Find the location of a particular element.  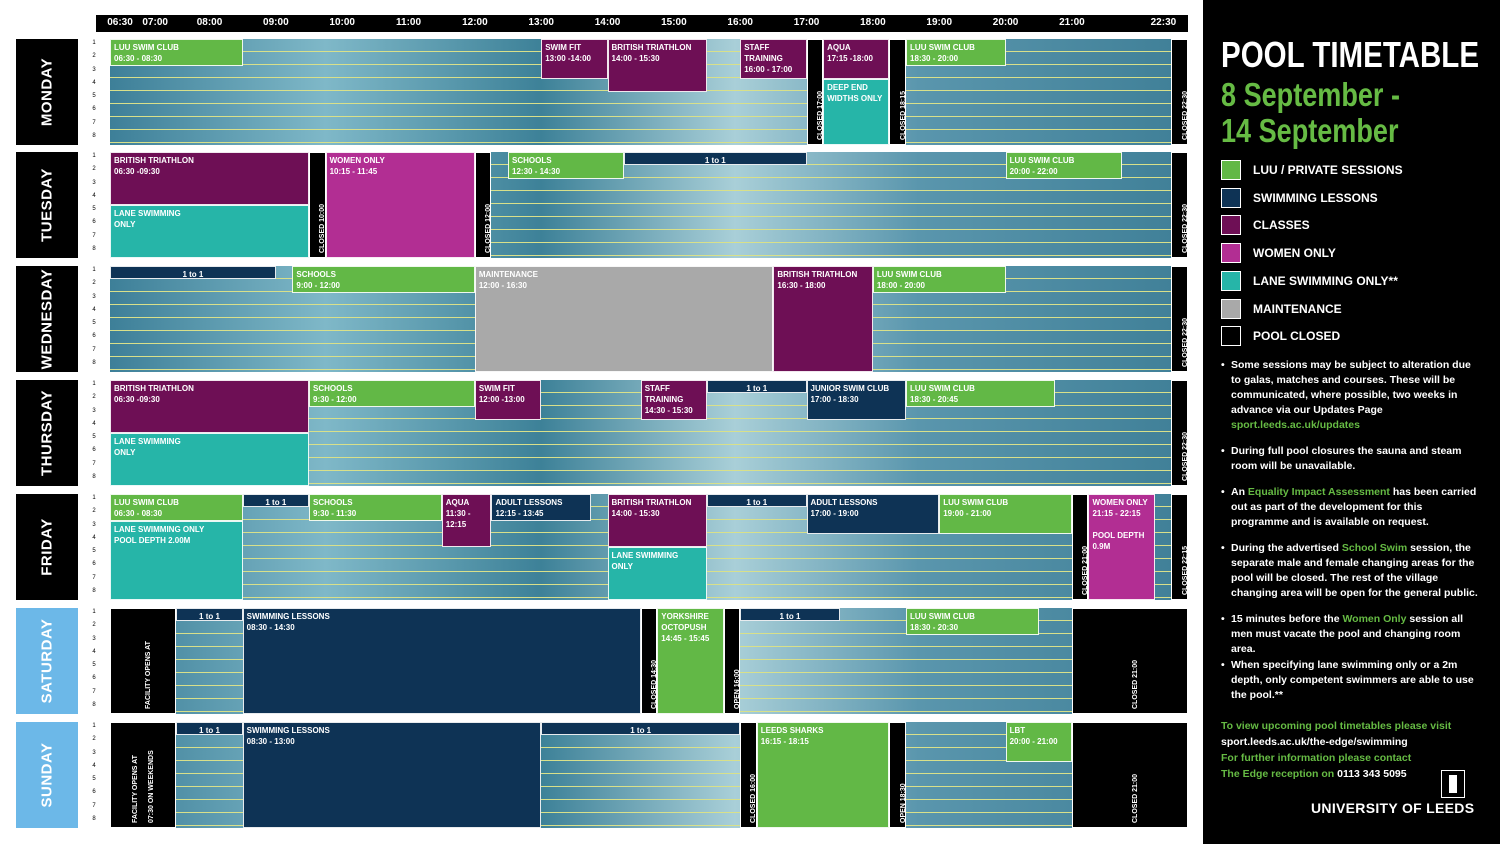

session-time: 17:15 -18:00 is located at coordinates (850, 58).